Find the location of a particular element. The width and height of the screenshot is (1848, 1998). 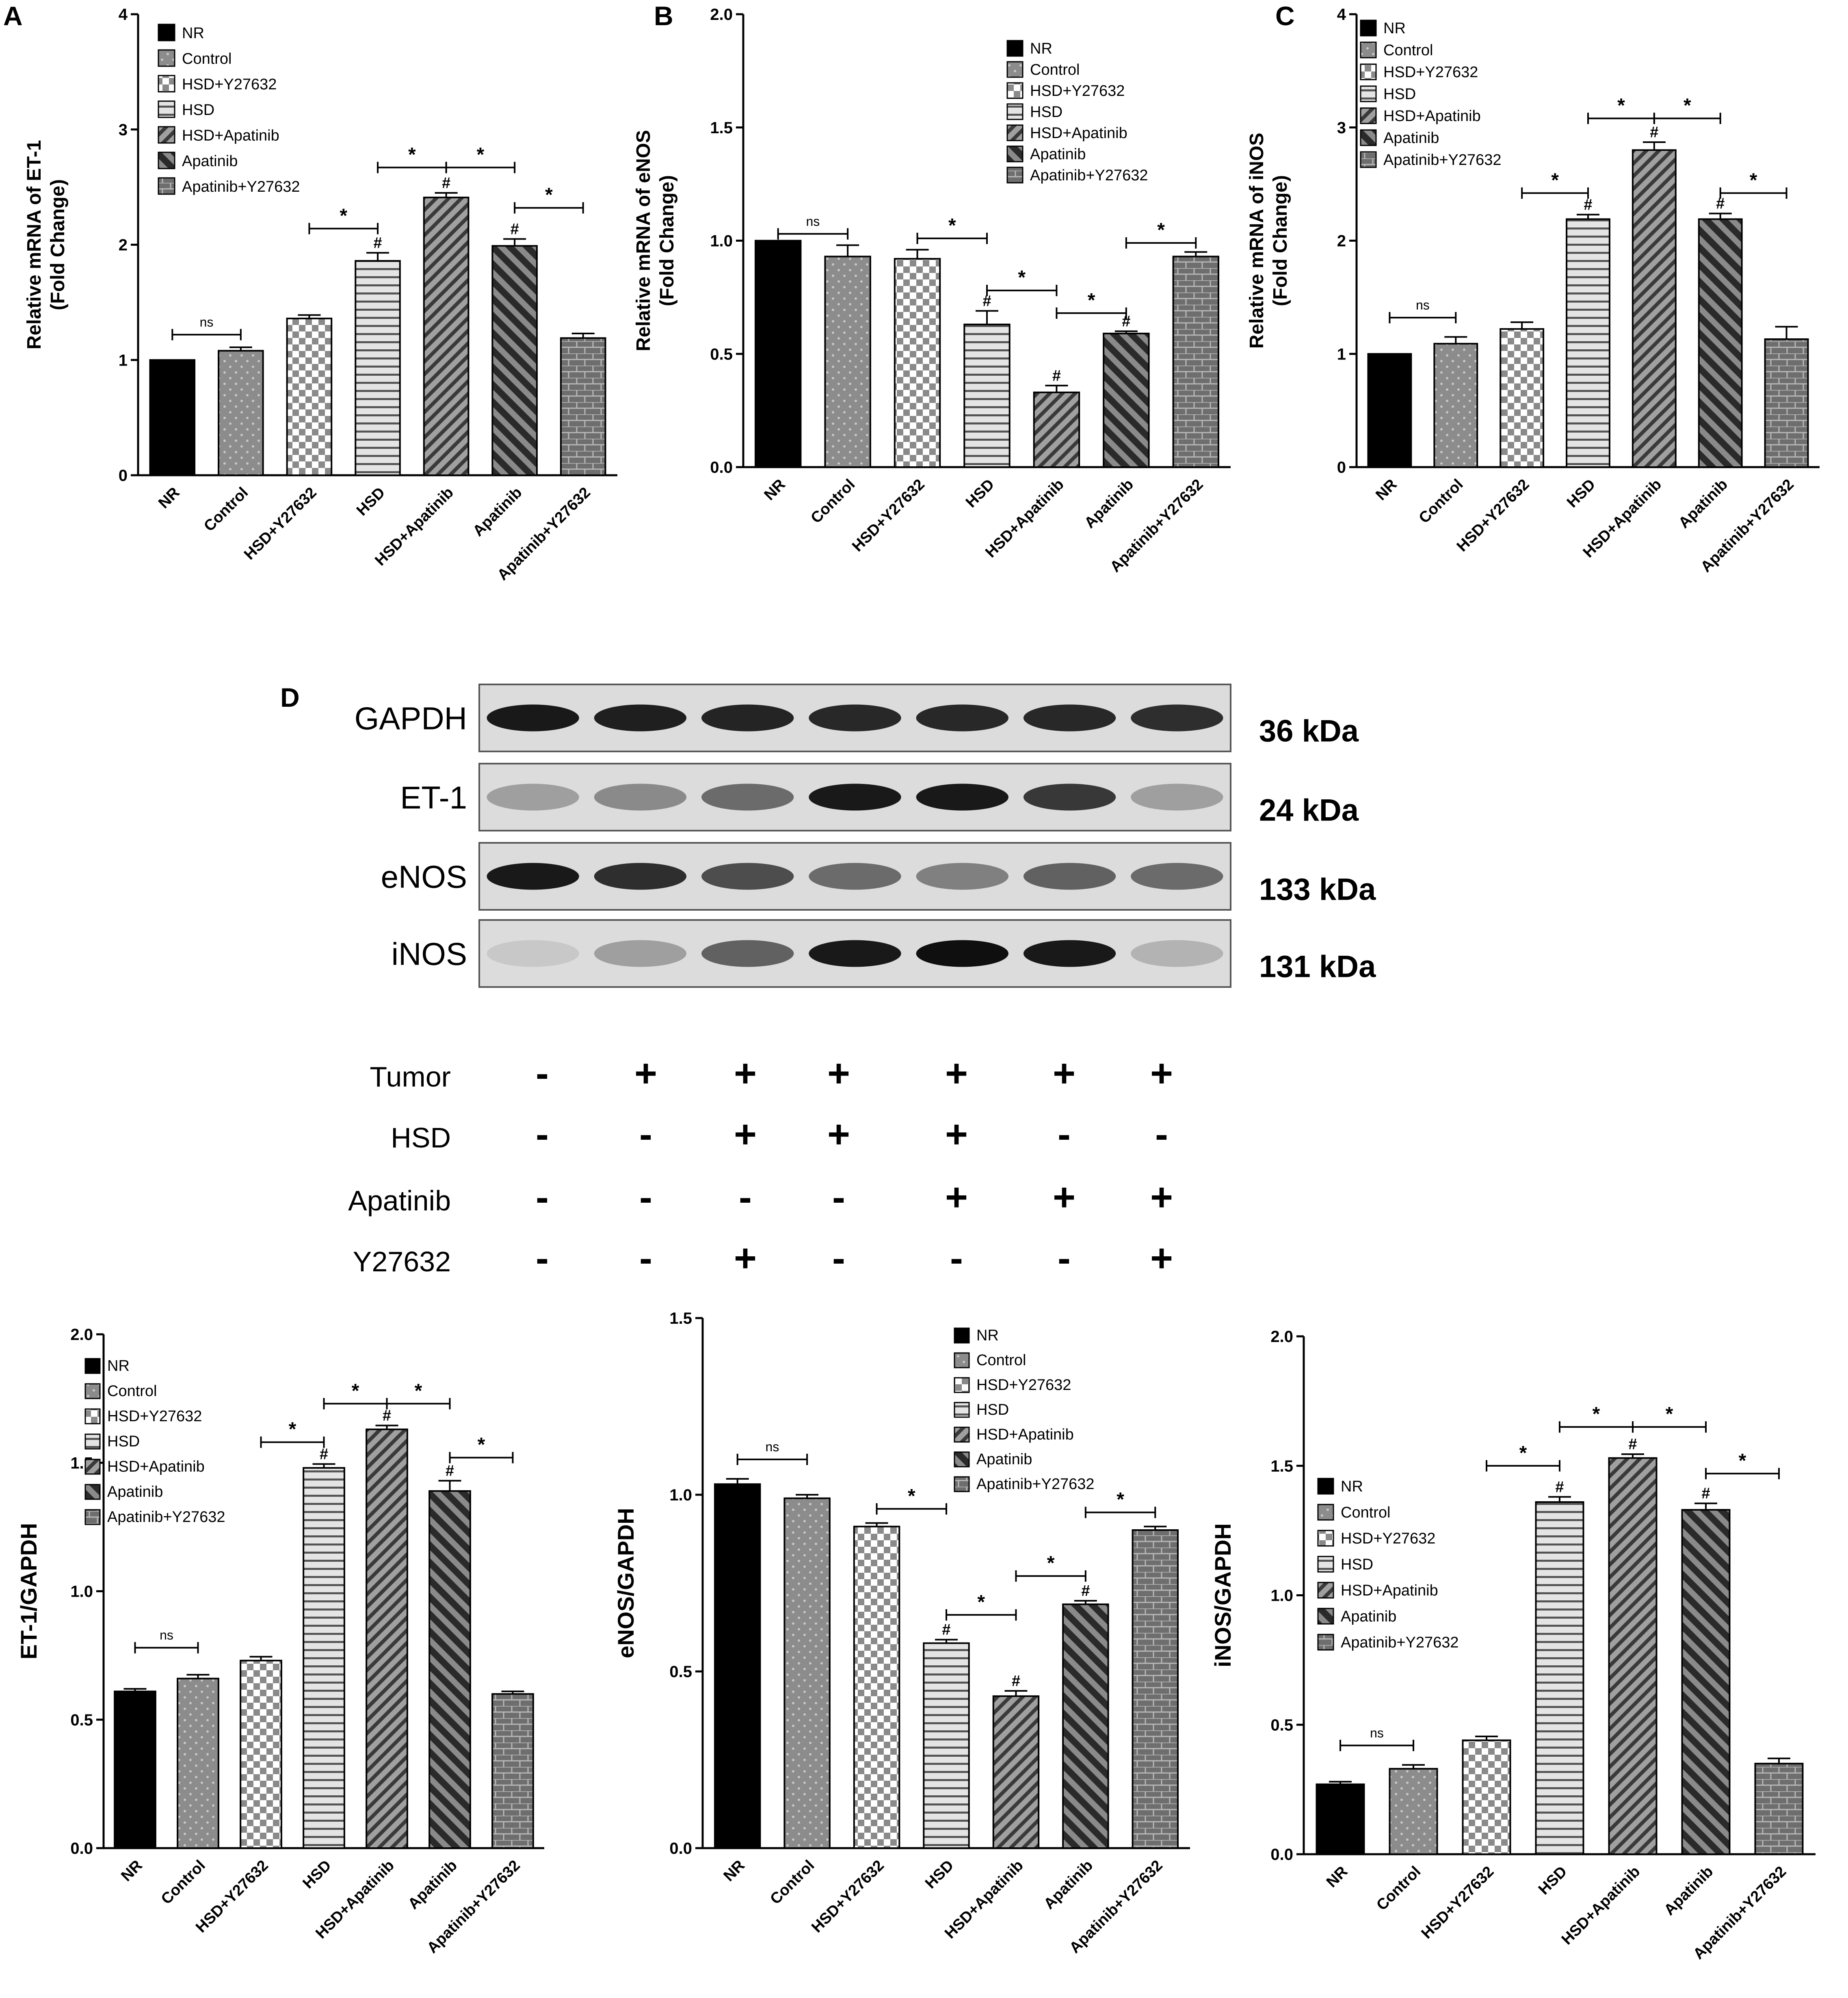

y-tick-label: 2 is located at coordinates (1341, 241).